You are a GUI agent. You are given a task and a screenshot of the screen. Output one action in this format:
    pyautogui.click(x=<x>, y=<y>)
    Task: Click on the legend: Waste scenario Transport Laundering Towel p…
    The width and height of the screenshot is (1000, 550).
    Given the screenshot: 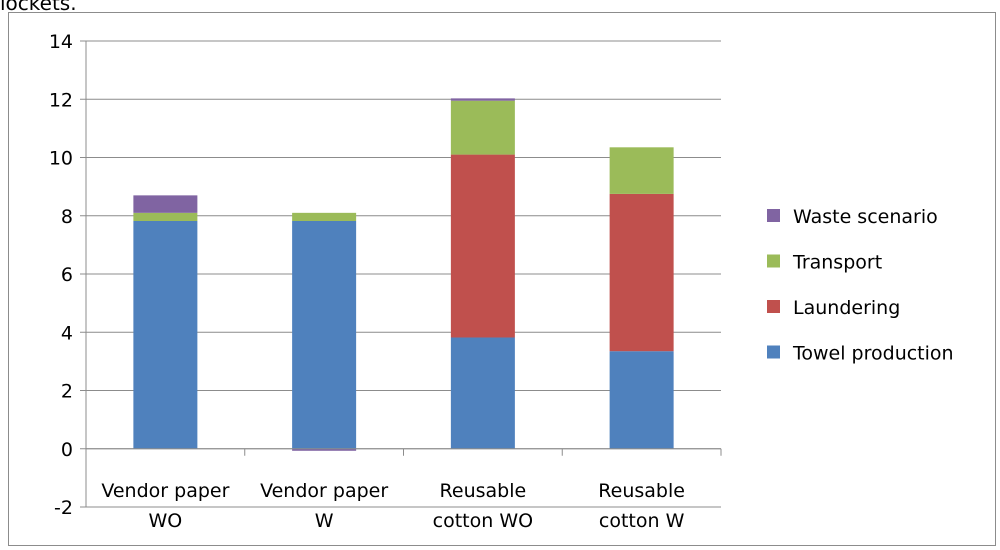 What is the action you would take?
    pyautogui.click(x=860, y=285)
    